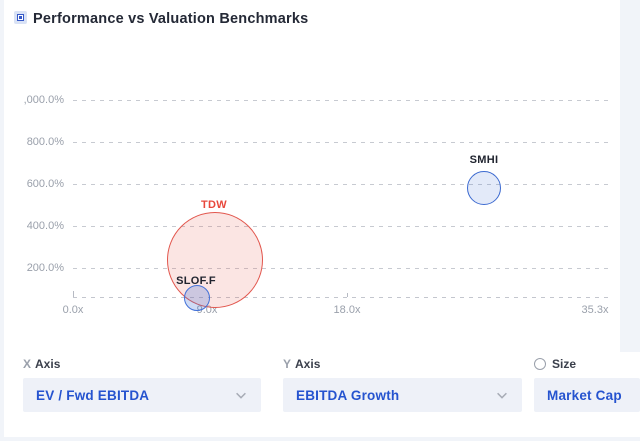 The width and height of the screenshot is (640, 441). What do you see at coordinates (347, 310) in the screenshot?
I see `x-tick-label: 18.0x` at bounding box center [347, 310].